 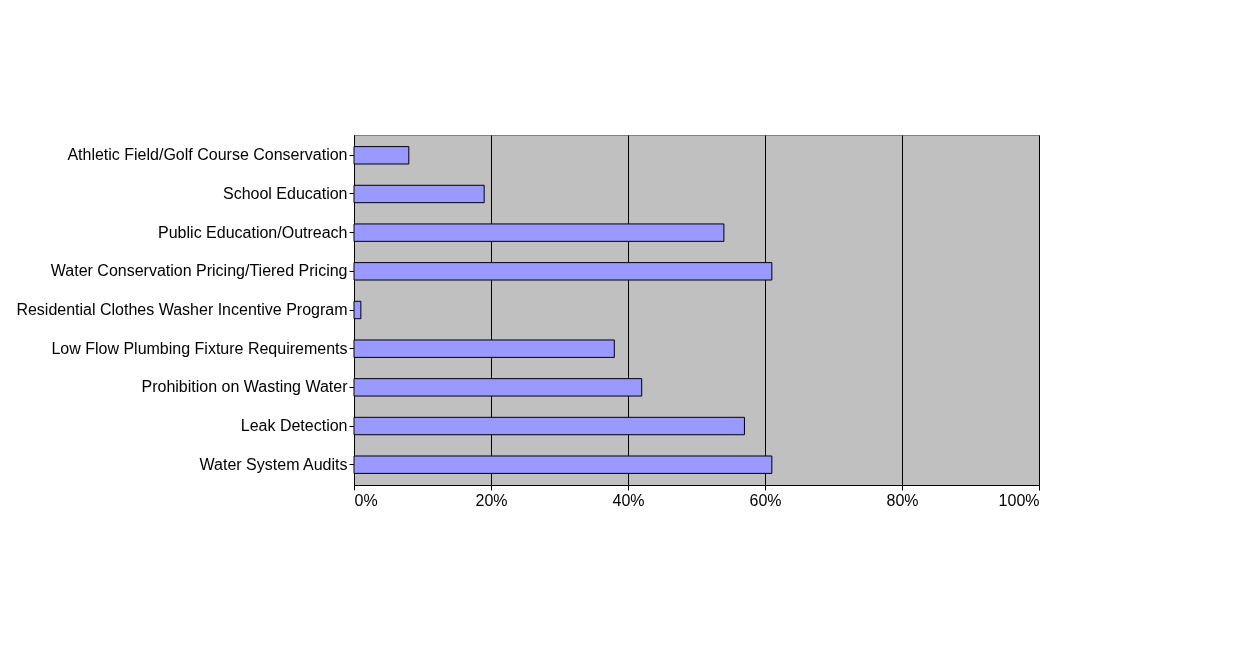 What do you see at coordinates (245, 387) in the screenshot?
I see `y-tick-label: Prohibition on Wasting Water` at bounding box center [245, 387].